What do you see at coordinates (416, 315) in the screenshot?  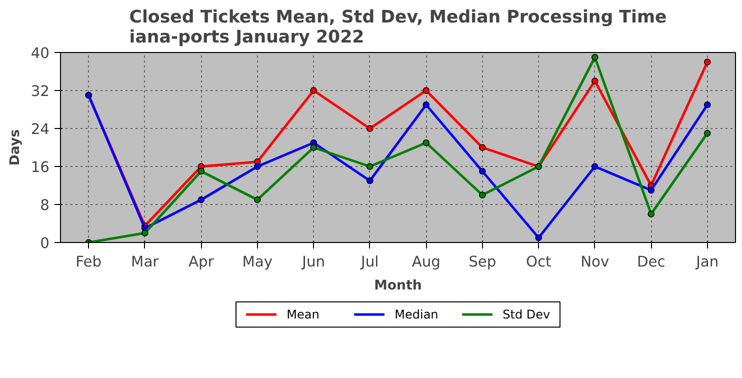 I see `legend-label: Median` at bounding box center [416, 315].